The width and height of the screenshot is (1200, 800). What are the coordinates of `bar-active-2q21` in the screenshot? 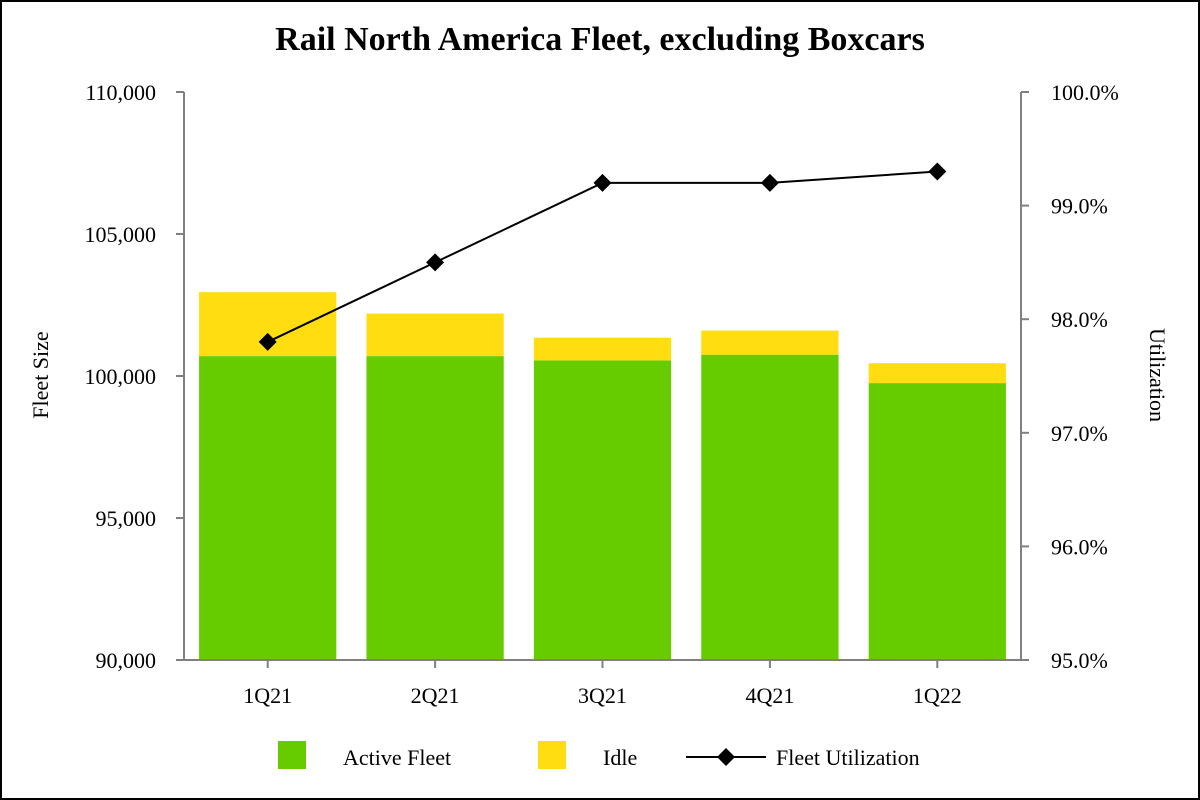 It's located at (435, 508).